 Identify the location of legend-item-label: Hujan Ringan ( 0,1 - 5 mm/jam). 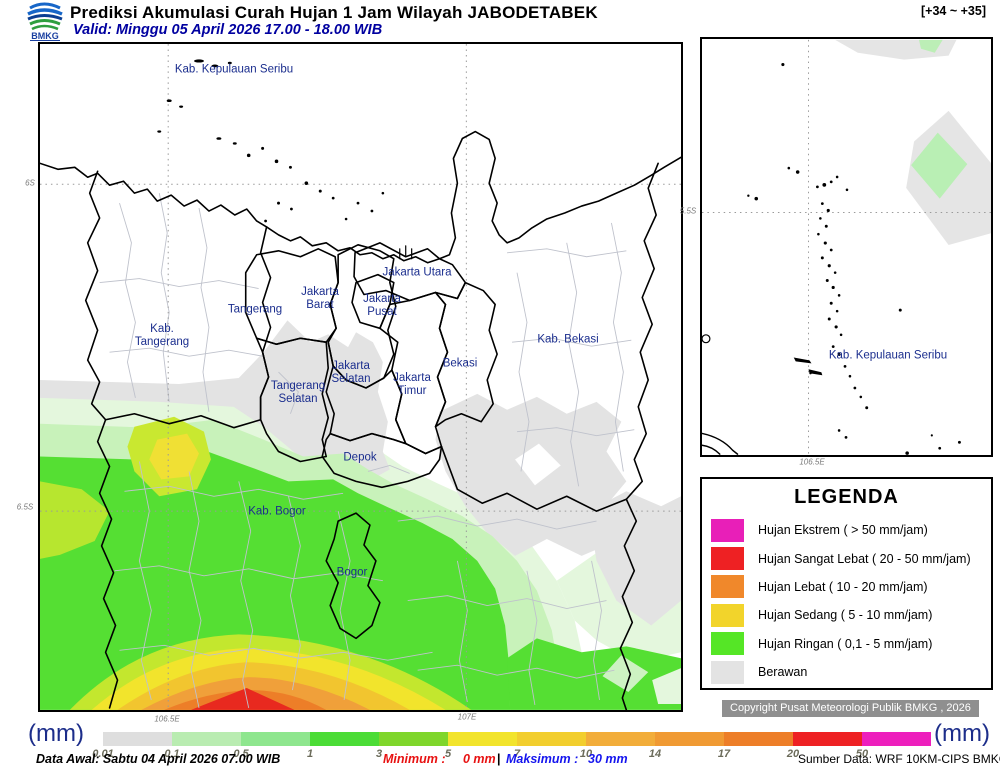
(845, 643).